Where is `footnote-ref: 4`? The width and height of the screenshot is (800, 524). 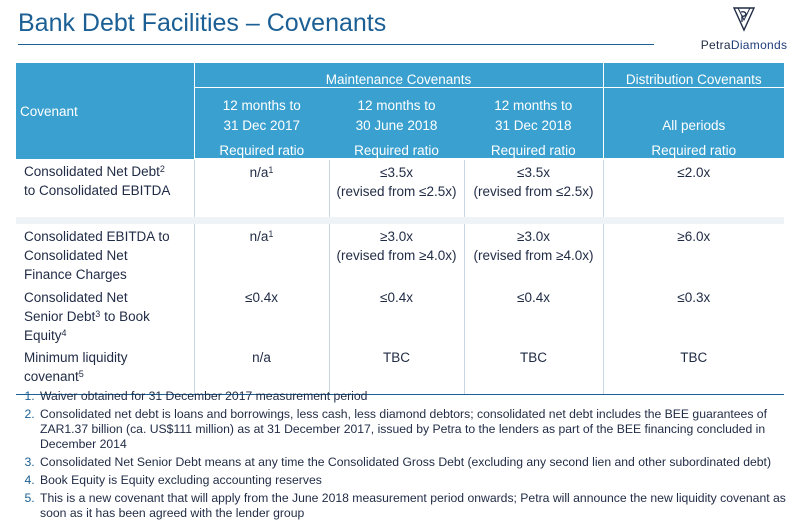
footnote-ref: 4 is located at coordinates (64, 333).